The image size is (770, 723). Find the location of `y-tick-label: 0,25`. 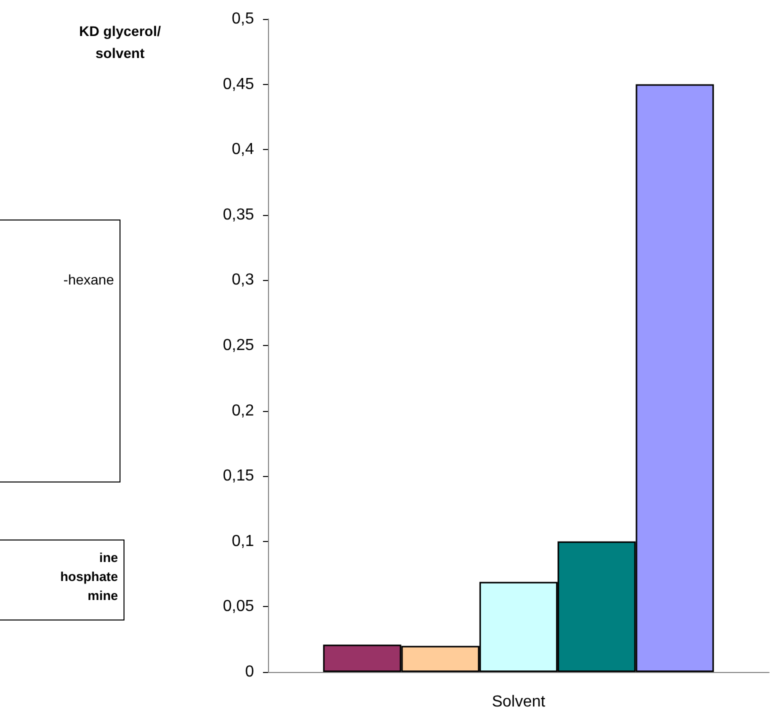

y-tick-label: 0,25 is located at coordinates (238, 345).